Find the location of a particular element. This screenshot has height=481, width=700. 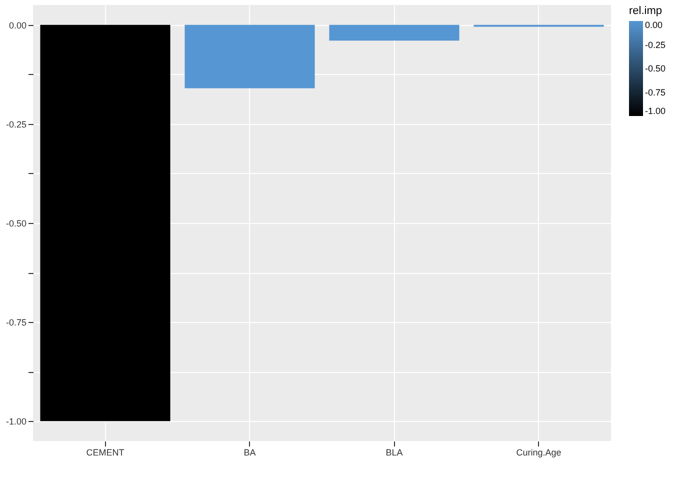

y-tick-label: -0.50 is located at coordinates (16, 223).